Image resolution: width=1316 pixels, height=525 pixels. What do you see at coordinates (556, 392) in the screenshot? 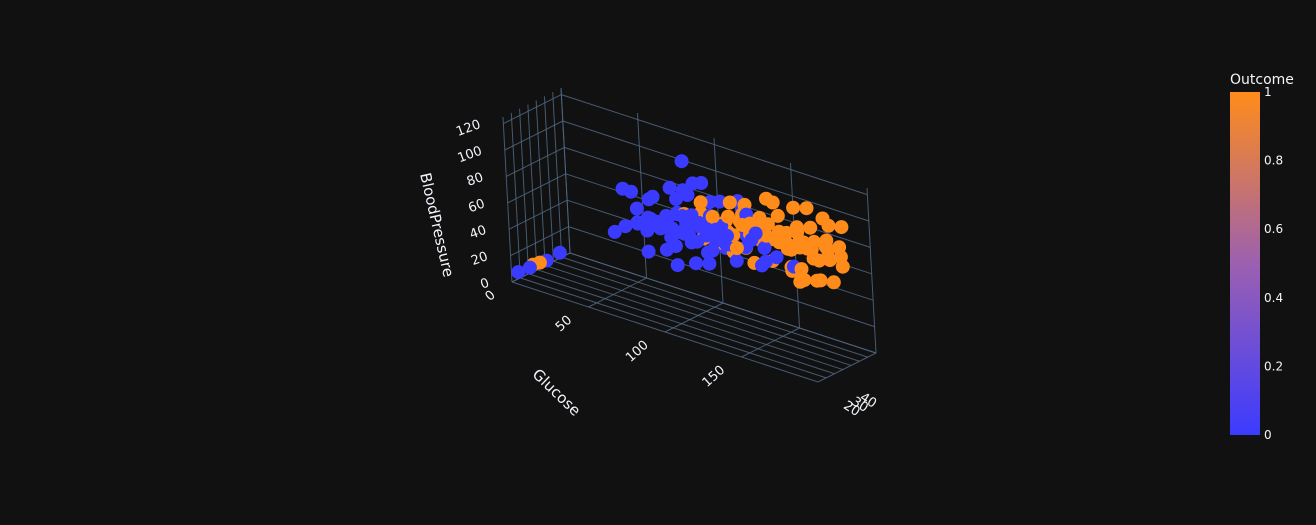
I see `x-axis-title: Glucose` at bounding box center [556, 392].